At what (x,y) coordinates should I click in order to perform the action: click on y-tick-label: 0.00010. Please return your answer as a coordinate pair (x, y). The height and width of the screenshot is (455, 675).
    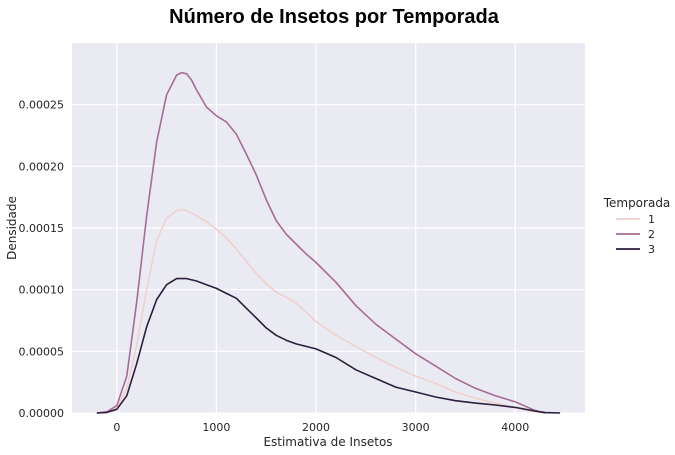
    Looking at the image, I should click on (42, 290).